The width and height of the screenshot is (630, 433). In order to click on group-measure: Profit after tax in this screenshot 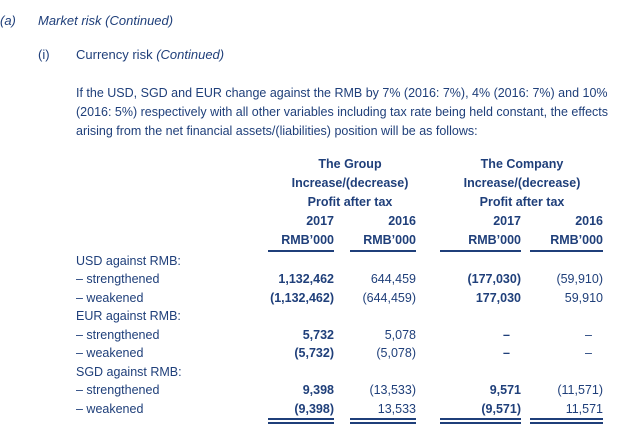, I will do `click(350, 202)`.